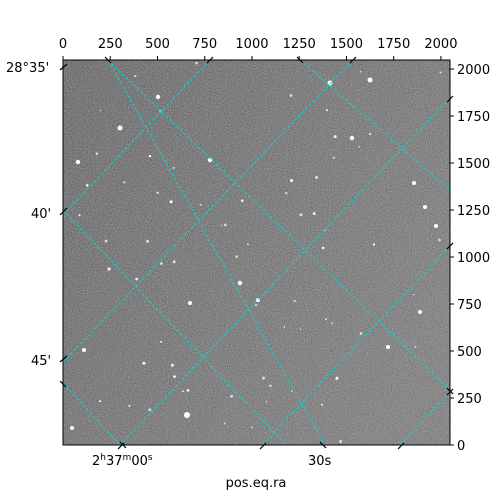 The width and height of the screenshot is (500, 500). Describe the element at coordinates (473, 70) in the screenshot. I see `right-tick-label: 2000` at that location.